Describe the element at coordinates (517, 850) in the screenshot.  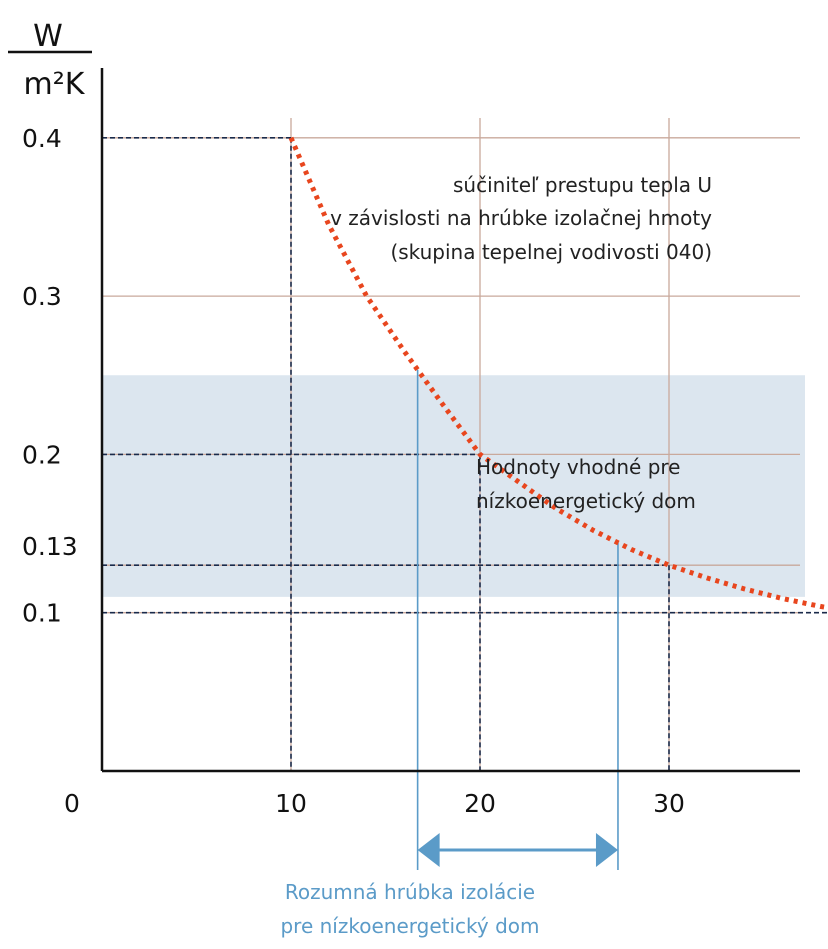
I see `range-arrow` at that location.